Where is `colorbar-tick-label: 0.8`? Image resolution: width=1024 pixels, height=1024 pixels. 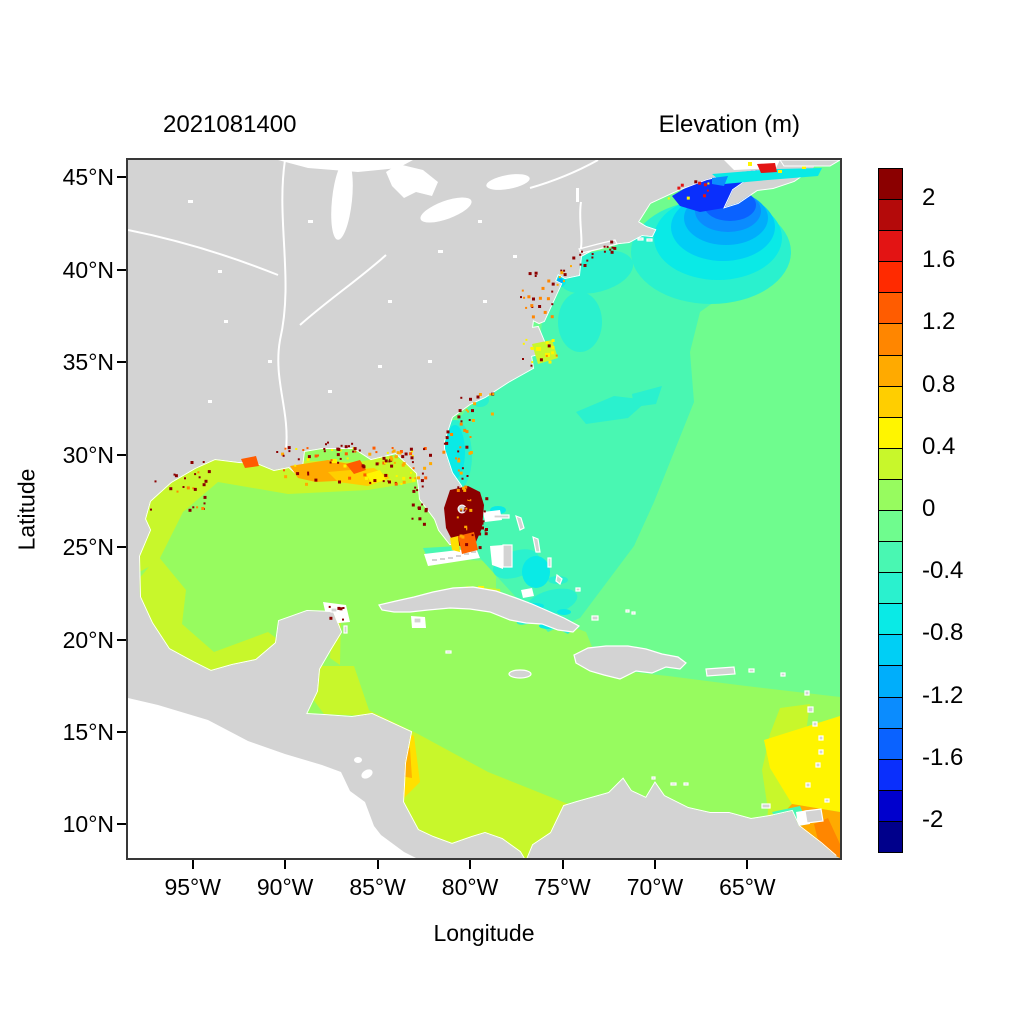 colorbar-tick-label: 0.8 is located at coordinates (939, 384).